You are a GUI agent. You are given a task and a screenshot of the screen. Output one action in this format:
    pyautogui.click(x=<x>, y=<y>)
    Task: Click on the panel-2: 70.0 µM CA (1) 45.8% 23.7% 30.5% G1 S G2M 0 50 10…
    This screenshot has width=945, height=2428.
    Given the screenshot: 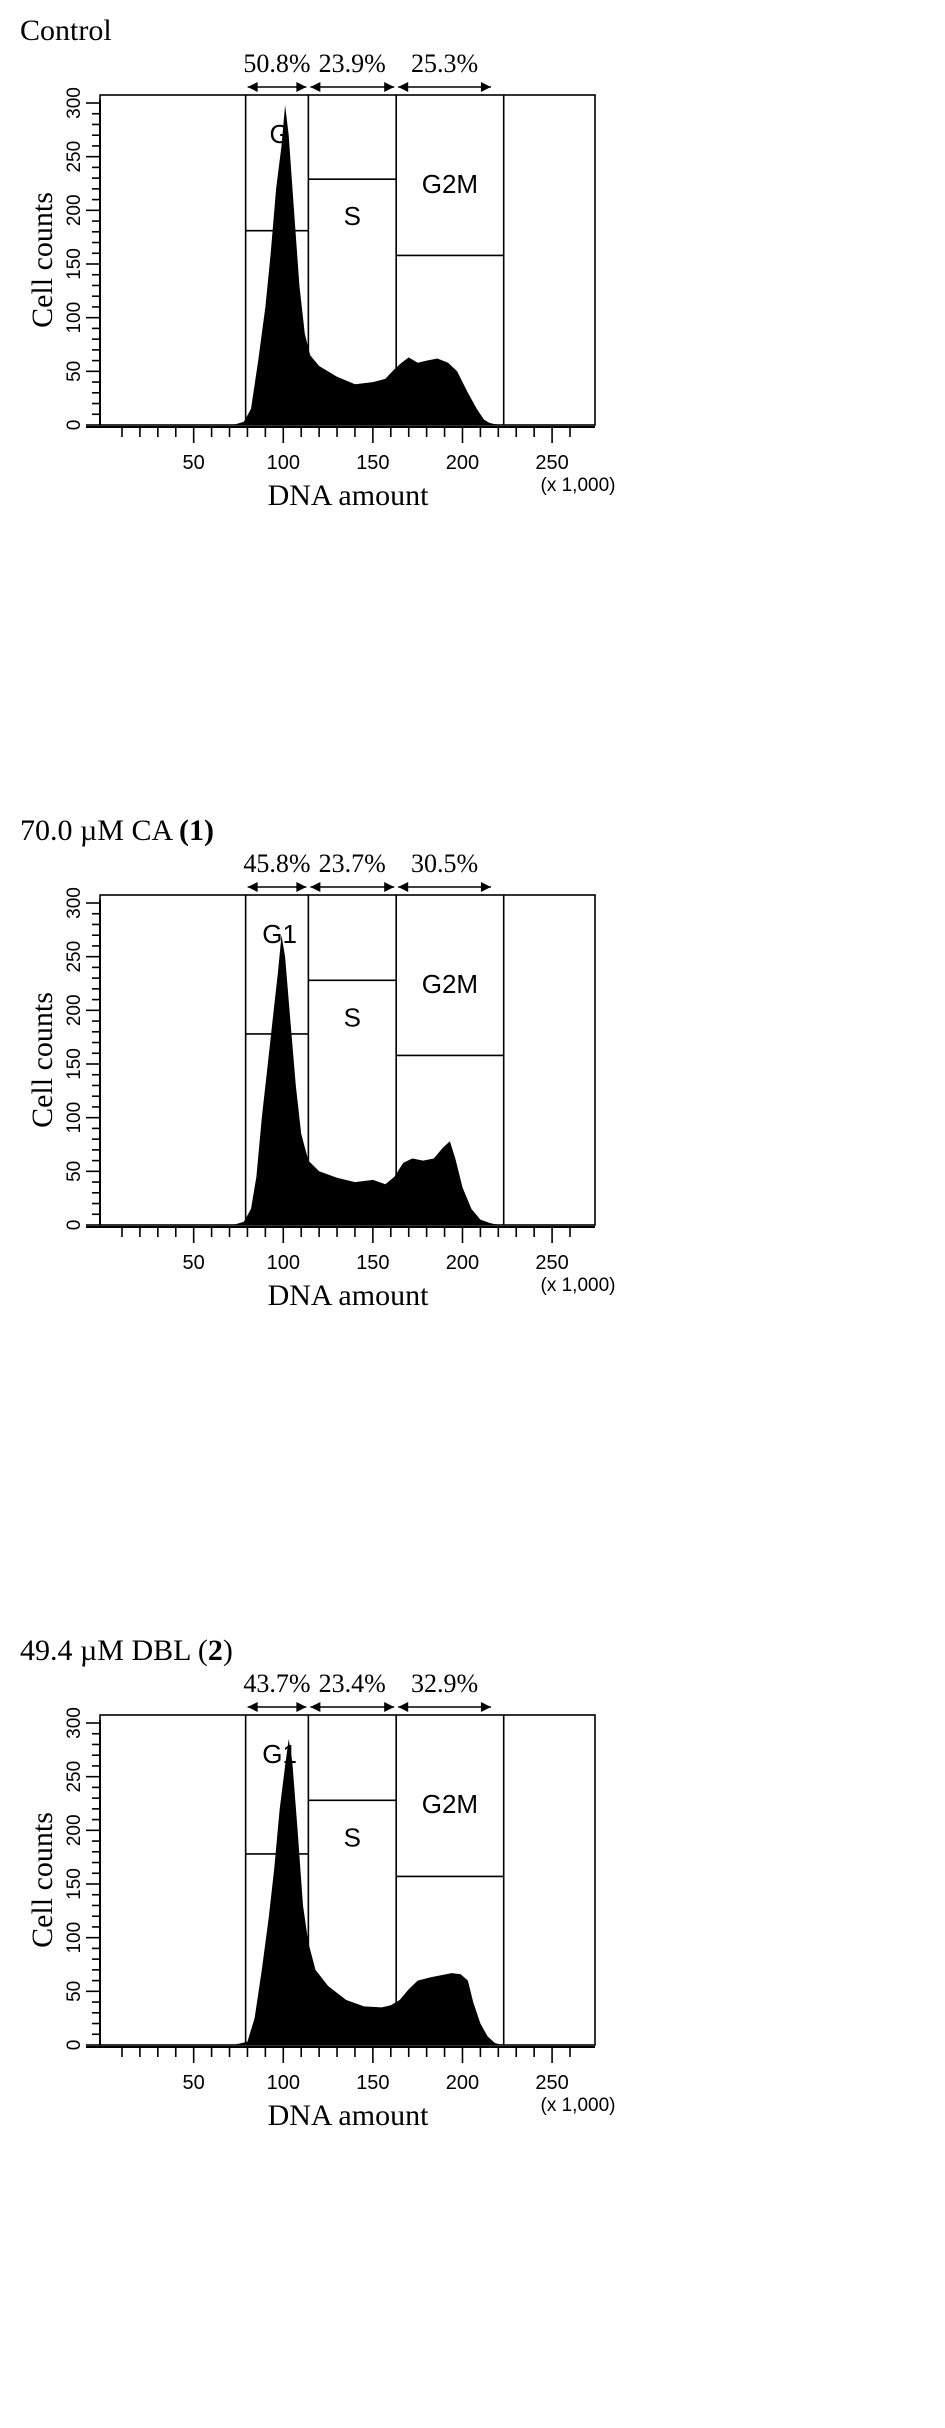 What is the action you would take?
    pyautogui.click(x=317, y=1063)
    